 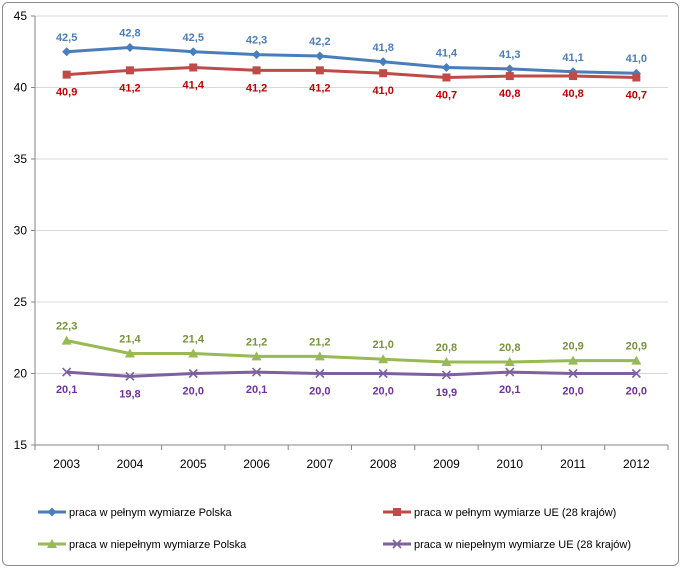 What do you see at coordinates (256, 41) in the screenshot?
I see `data-label-series-1: 42,3` at bounding box center [256, 41].